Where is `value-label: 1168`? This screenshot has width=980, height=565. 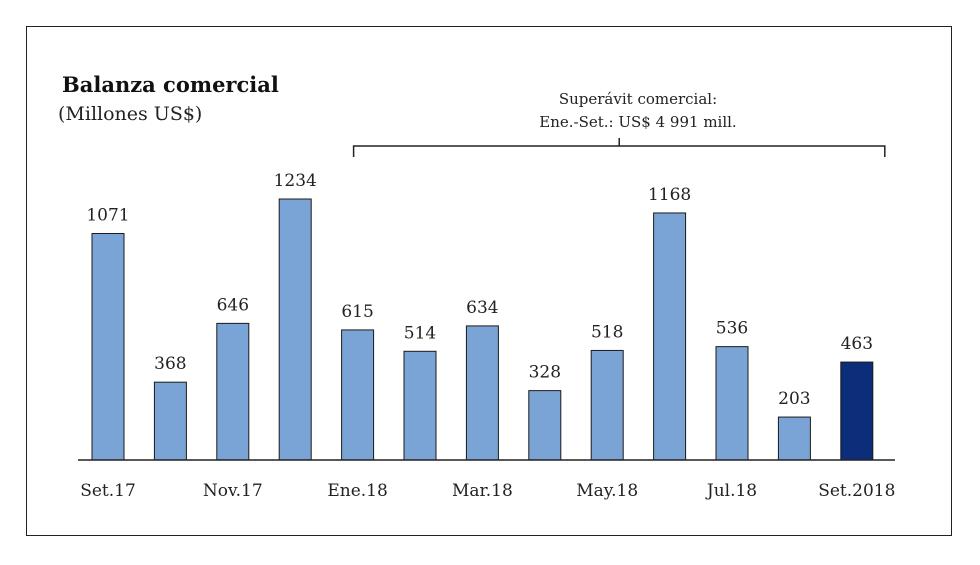
value-label: 1168 is located at coordinates (669, 195).